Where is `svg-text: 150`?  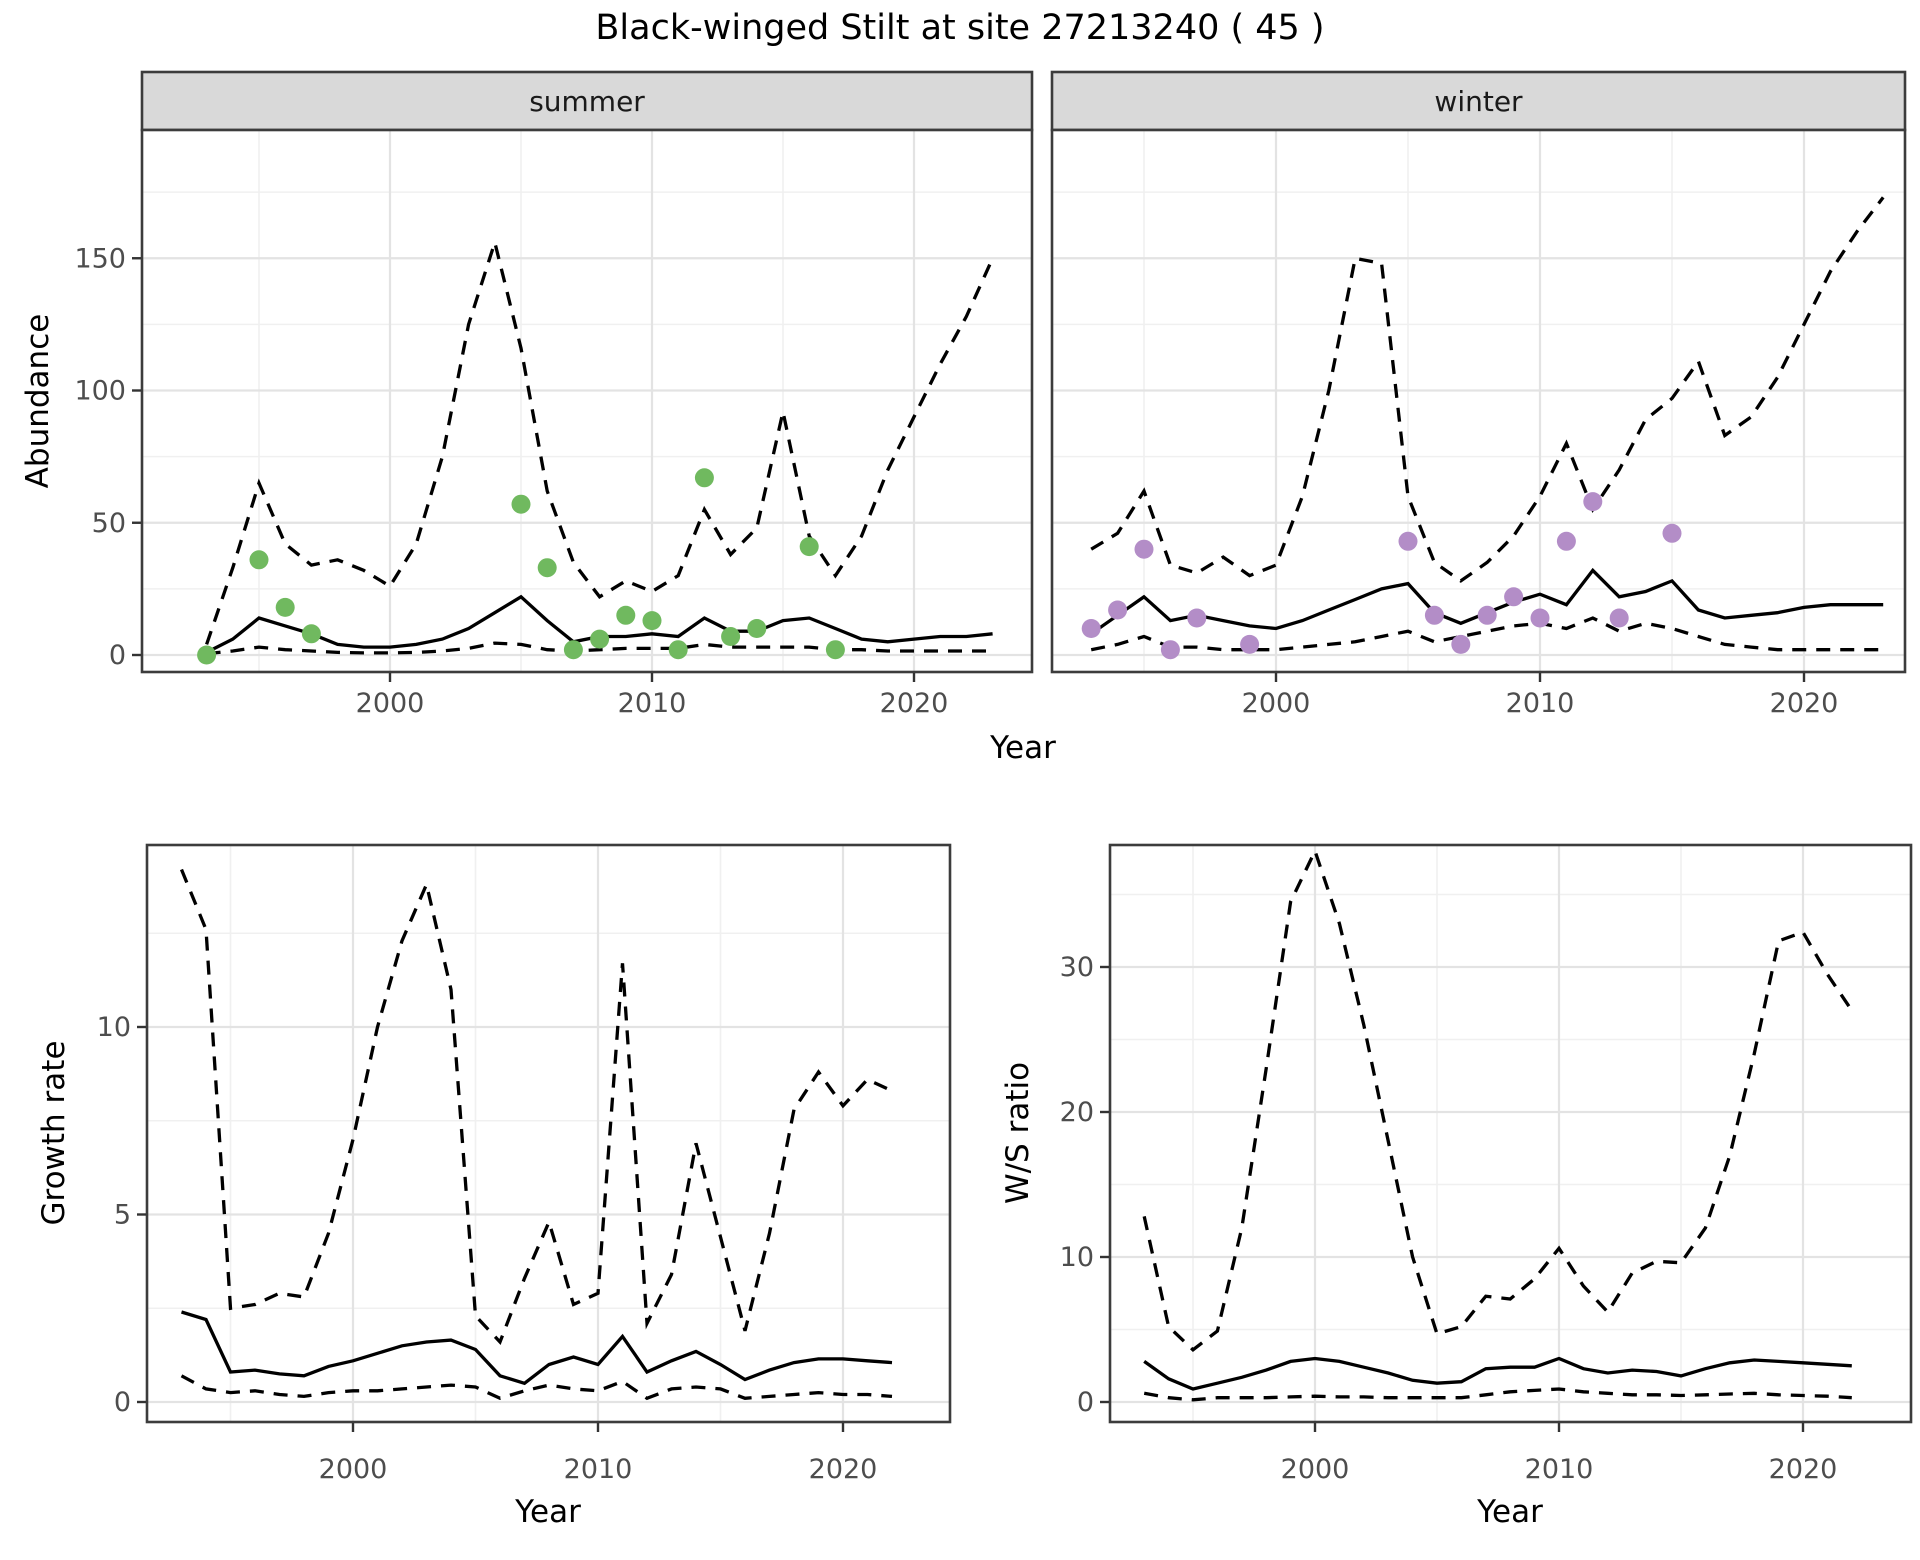 svg-text: 150 is located at coordinates (100, 258).